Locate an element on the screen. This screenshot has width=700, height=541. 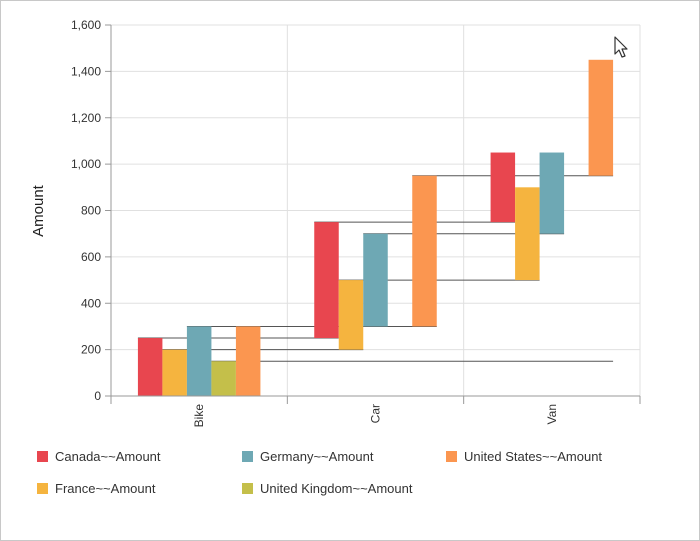
legend-item-france: France~~Amount is located at coordinates (96, 488).